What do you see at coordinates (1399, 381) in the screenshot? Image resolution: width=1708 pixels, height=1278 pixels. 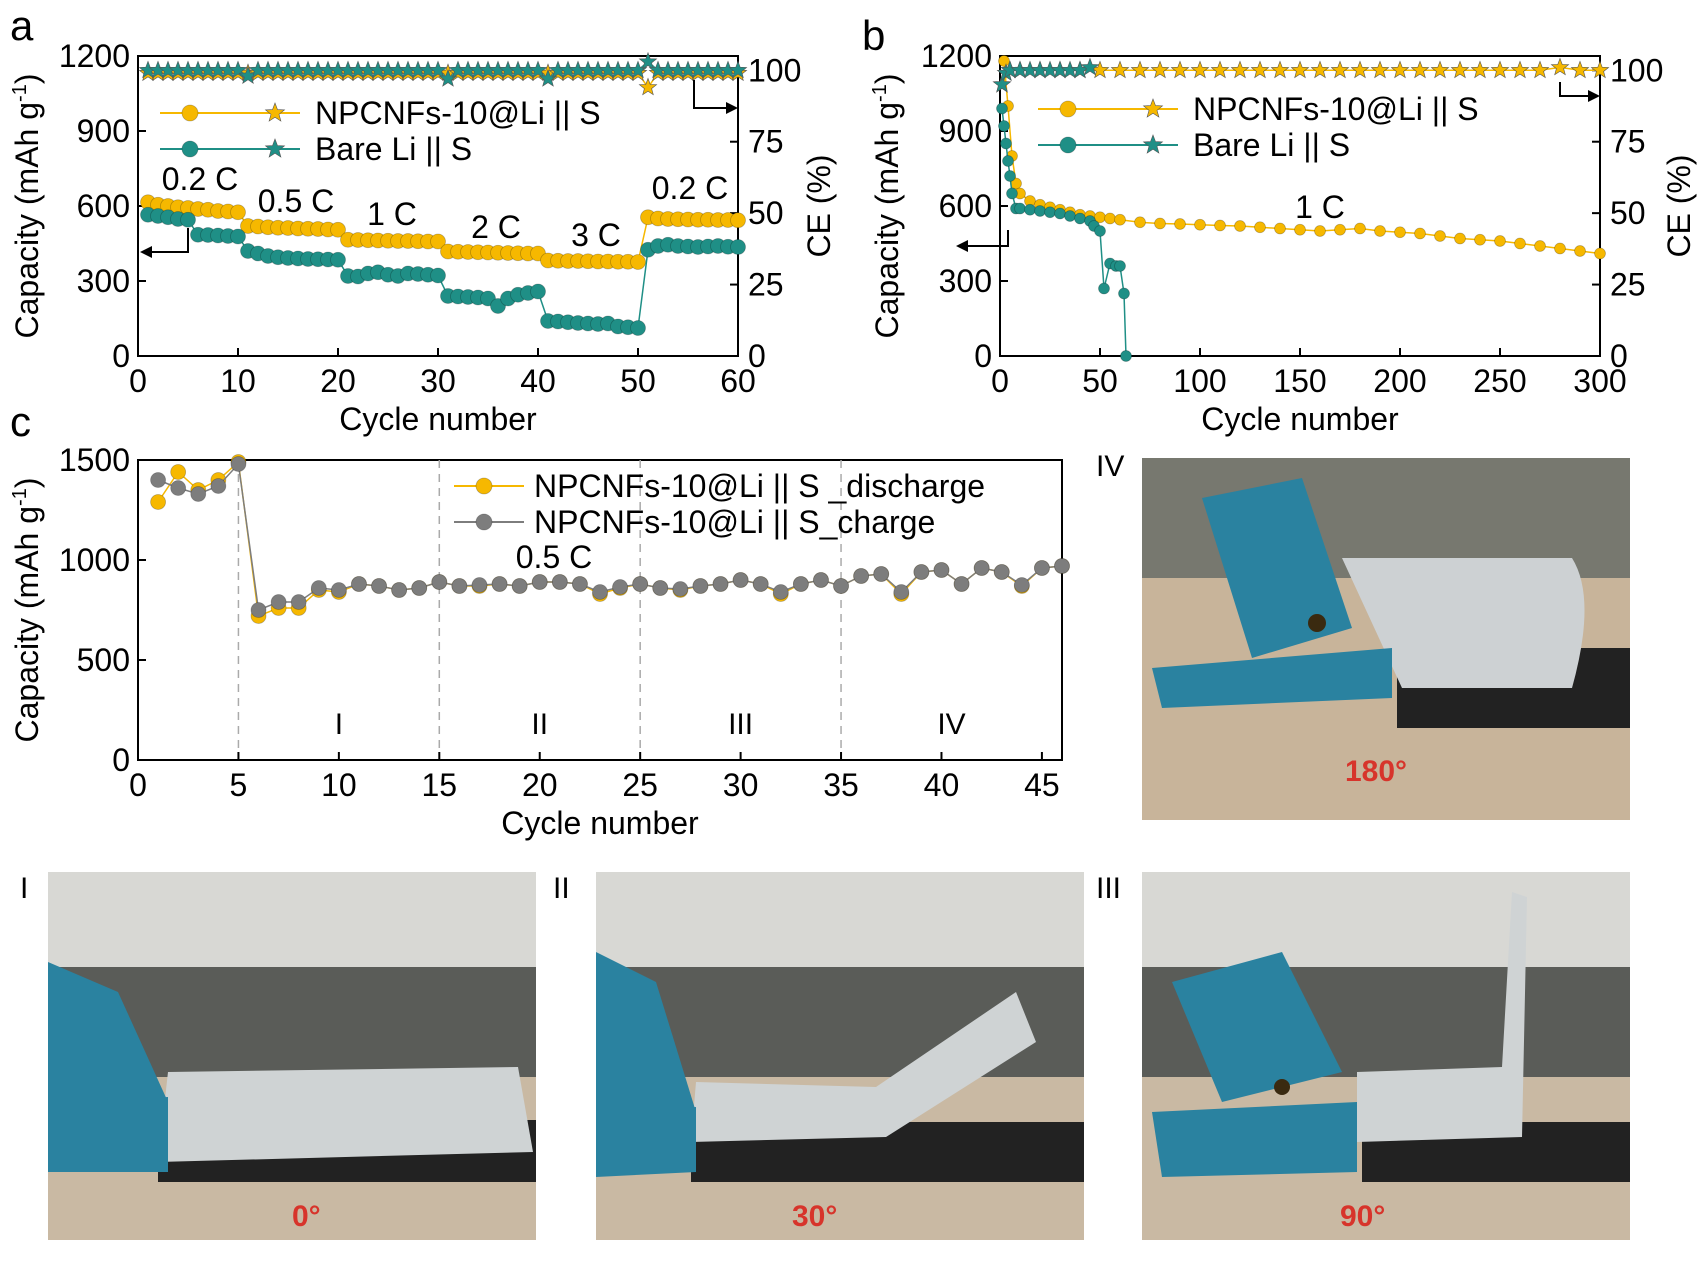 I see `x-tick-label-b: 200` at bounding box center [1399, 381].